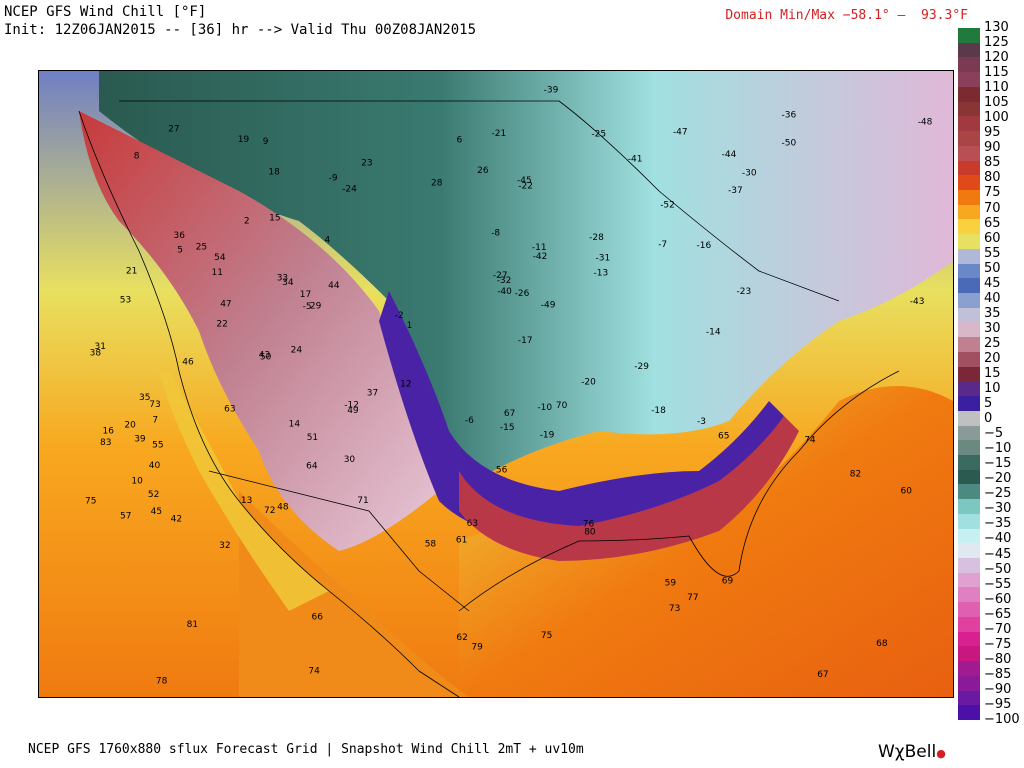 The image size is (1024, 768). I want to click on wind-chill-value: 54, so click(220, 258).